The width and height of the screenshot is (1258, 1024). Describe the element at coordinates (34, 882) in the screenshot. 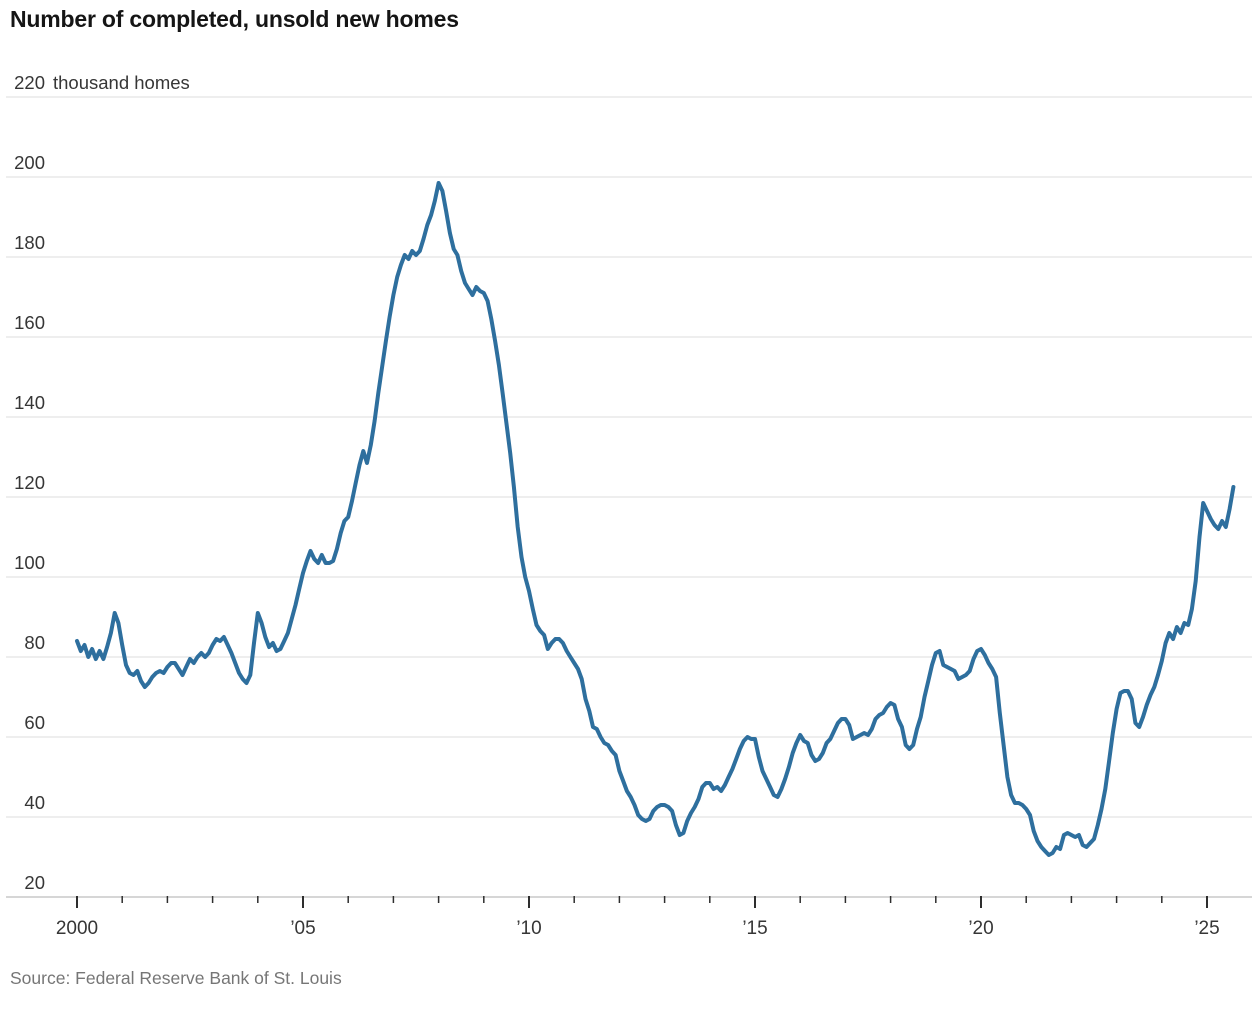

I see `y-tick-label: 20` at that location.